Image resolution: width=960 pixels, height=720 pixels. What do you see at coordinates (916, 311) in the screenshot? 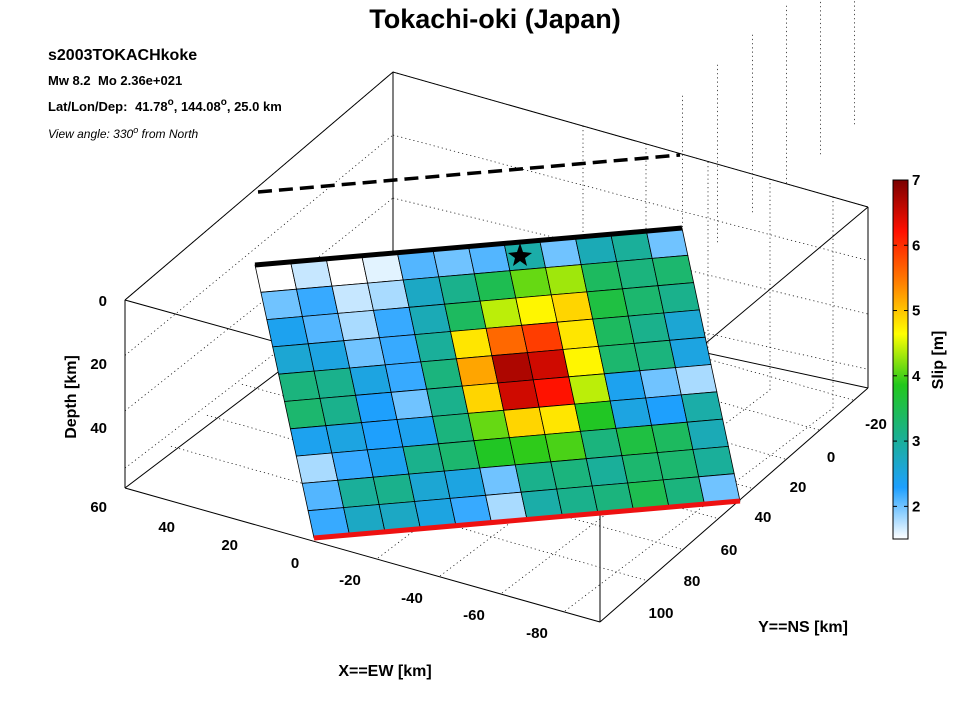
I see `colorbar-tick-label-3: 5` at bounding box center [916, 311].